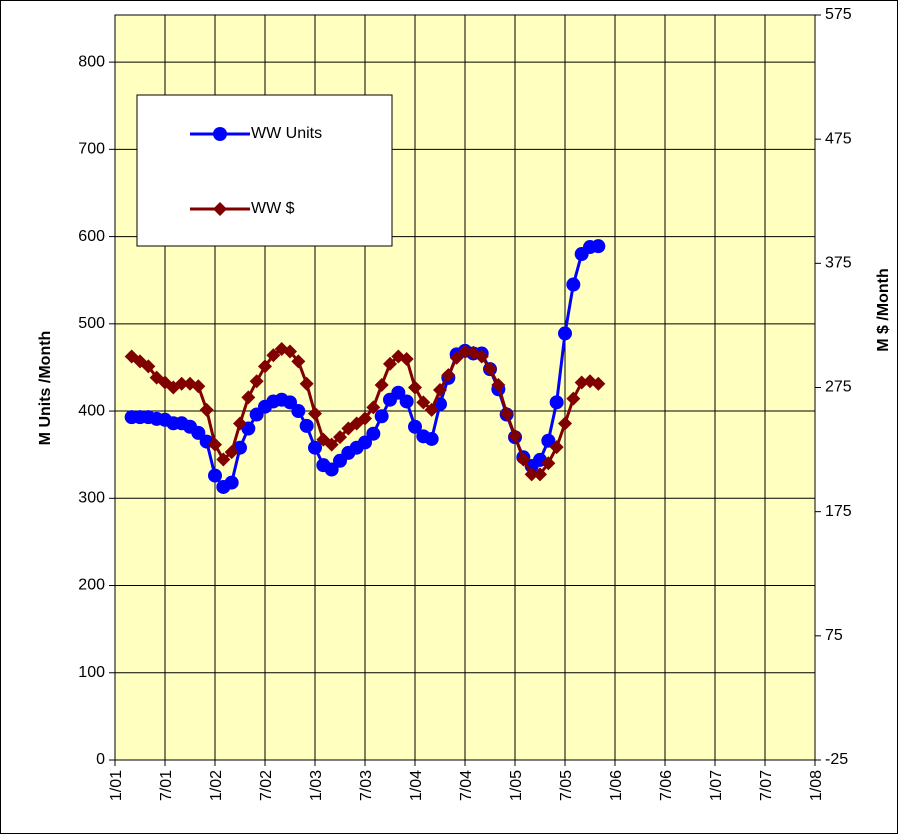 Image resolution: width=898 pixels, height=839 pixels. I want to click on legend-box, so click(264, 170).